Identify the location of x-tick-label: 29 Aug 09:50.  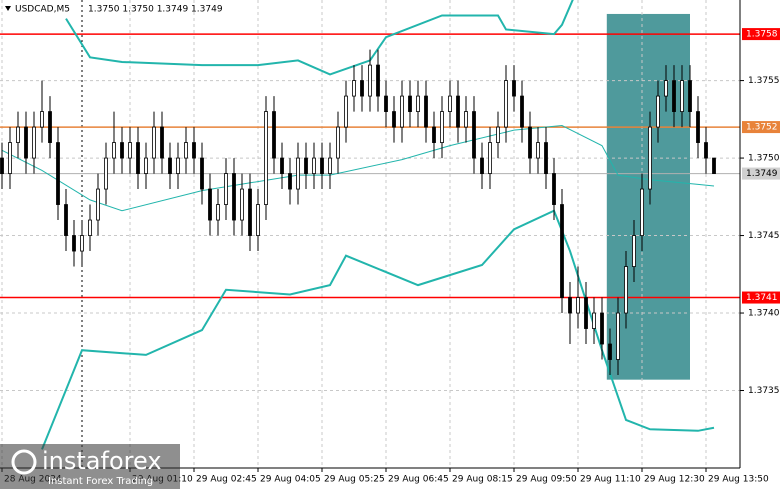
(546, 480).